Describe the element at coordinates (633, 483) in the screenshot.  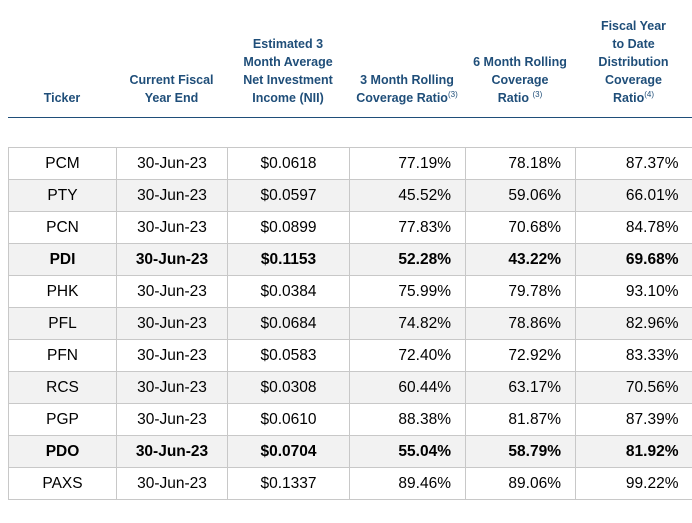
I see `cell-fytd-ratio: 99.22%` at that location.